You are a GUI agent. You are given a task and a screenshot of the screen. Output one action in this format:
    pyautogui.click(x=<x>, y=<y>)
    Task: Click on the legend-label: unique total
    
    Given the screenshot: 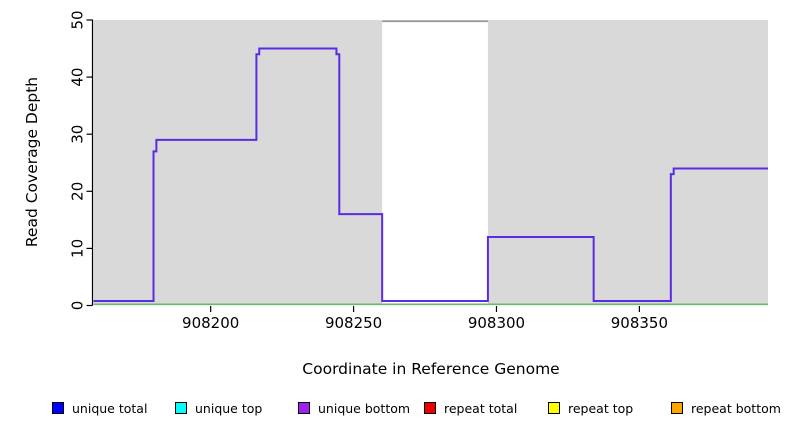 What is the action you would take?
    pyautogui.click(x=110, y=408)
    